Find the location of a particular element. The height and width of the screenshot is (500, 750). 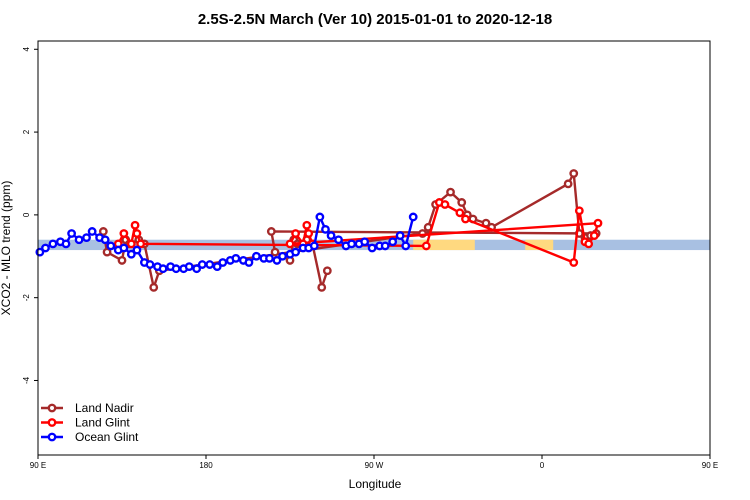

y-tick-label: -4 is located at coordinates (26, 380).